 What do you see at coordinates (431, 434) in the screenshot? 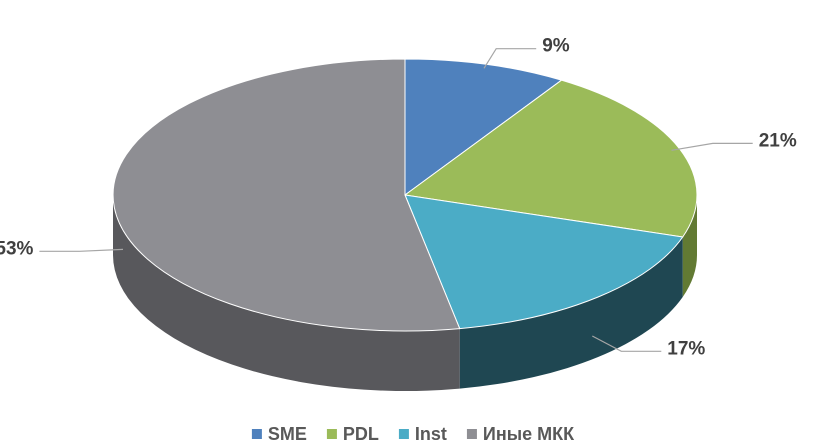
I see `legend-label: Inst` at bounding box center [431, 434].